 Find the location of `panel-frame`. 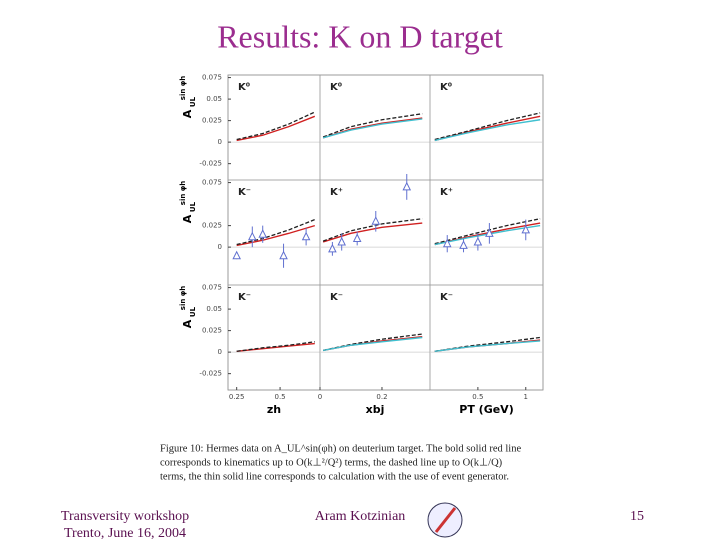

panel-frame is located at coordinates (486, 337).